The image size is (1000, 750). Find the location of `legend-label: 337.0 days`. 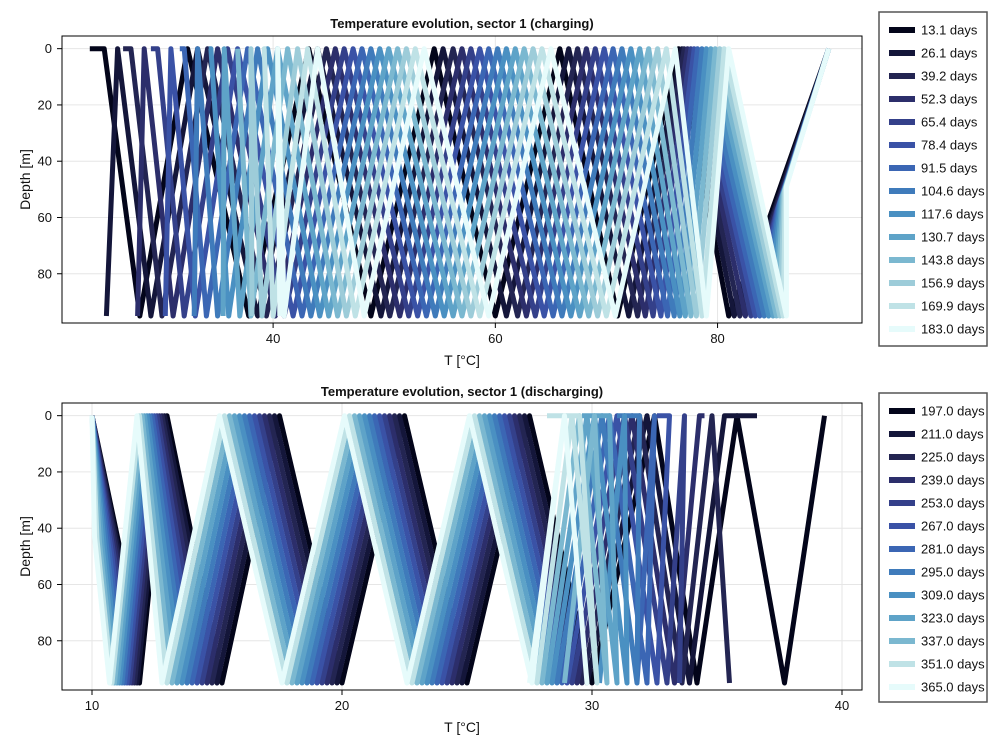

legend-label: 337.0 days is located at coordinates (953, 641).